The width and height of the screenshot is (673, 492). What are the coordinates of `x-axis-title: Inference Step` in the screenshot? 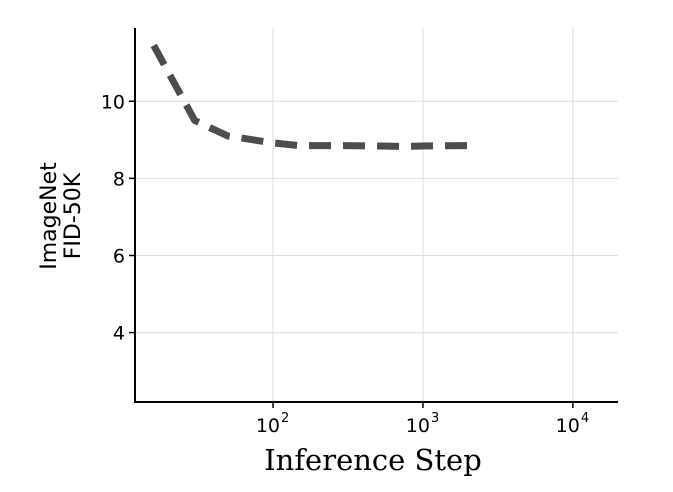 It's located at (373, 460).